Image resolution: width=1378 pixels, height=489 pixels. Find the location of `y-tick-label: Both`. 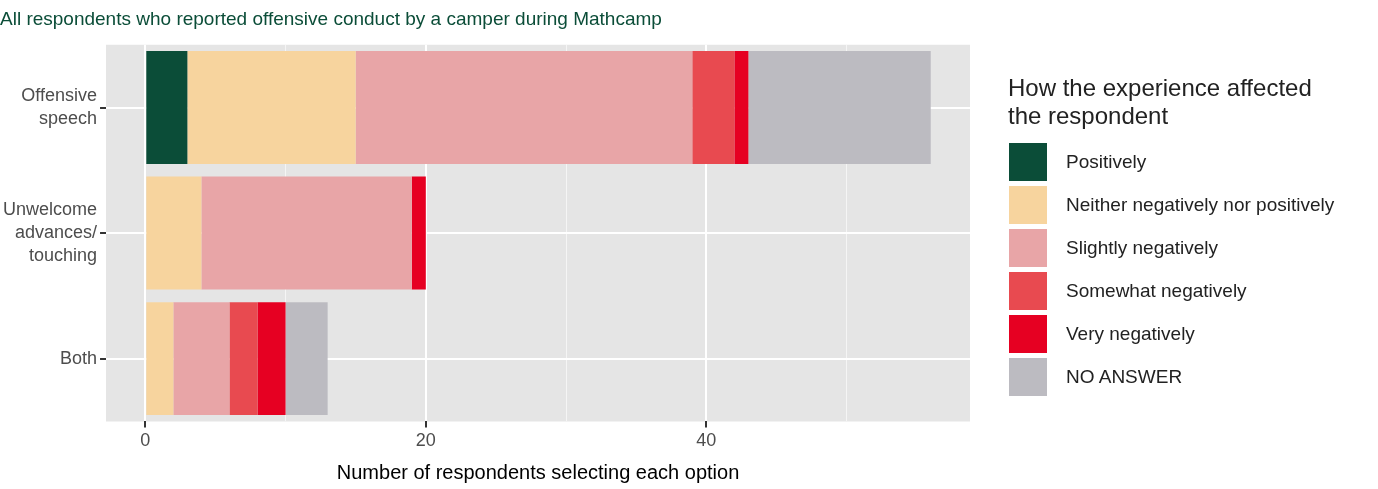

y-tick-label: Both is located at coordinates (79, 357).